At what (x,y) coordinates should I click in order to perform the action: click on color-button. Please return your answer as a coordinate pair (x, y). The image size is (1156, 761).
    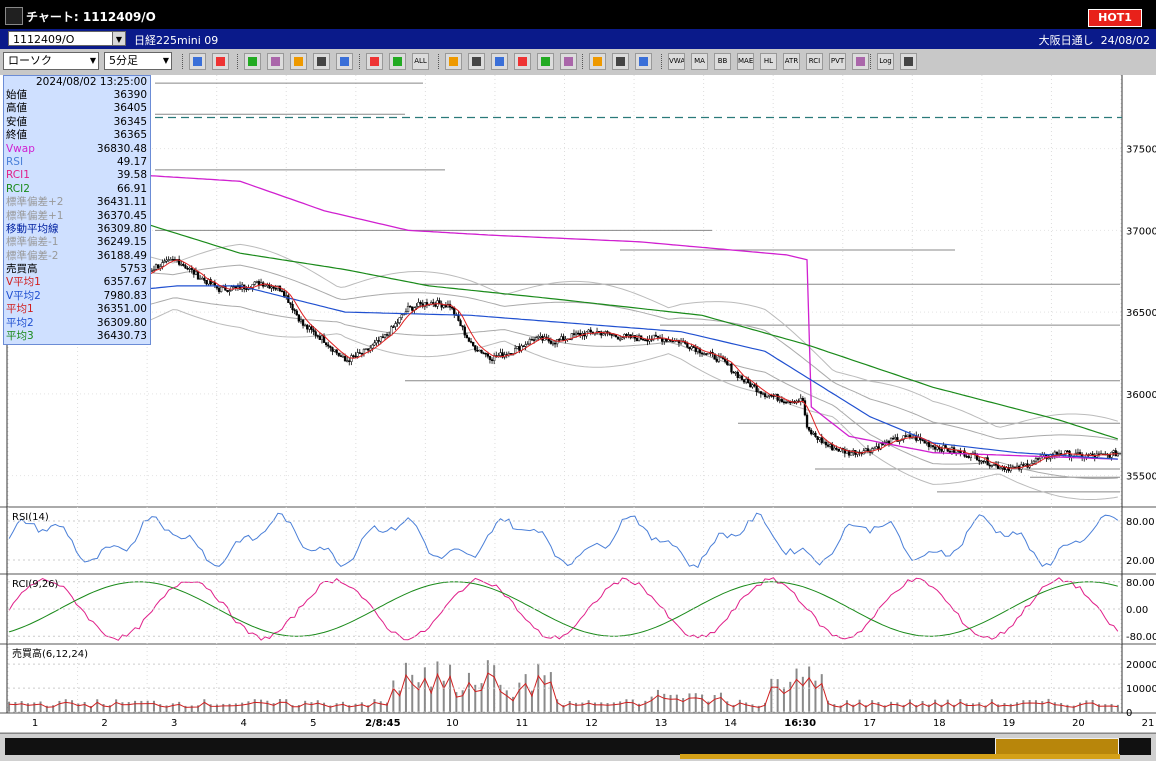
    Looking at the image, I should click on (643, 61).